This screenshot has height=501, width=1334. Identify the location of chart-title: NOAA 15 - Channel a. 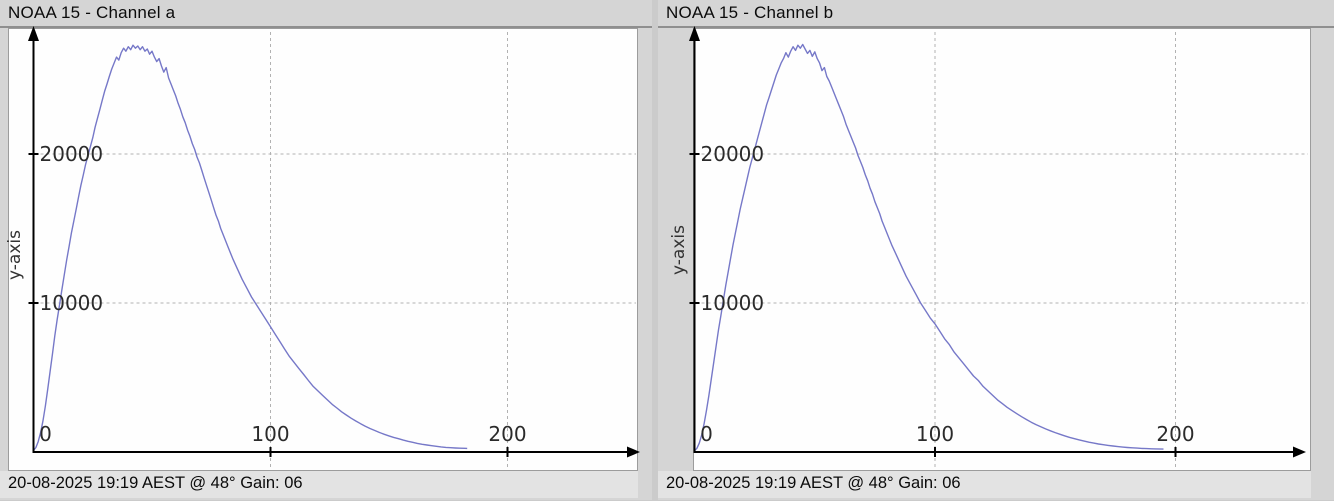
(92, 12).